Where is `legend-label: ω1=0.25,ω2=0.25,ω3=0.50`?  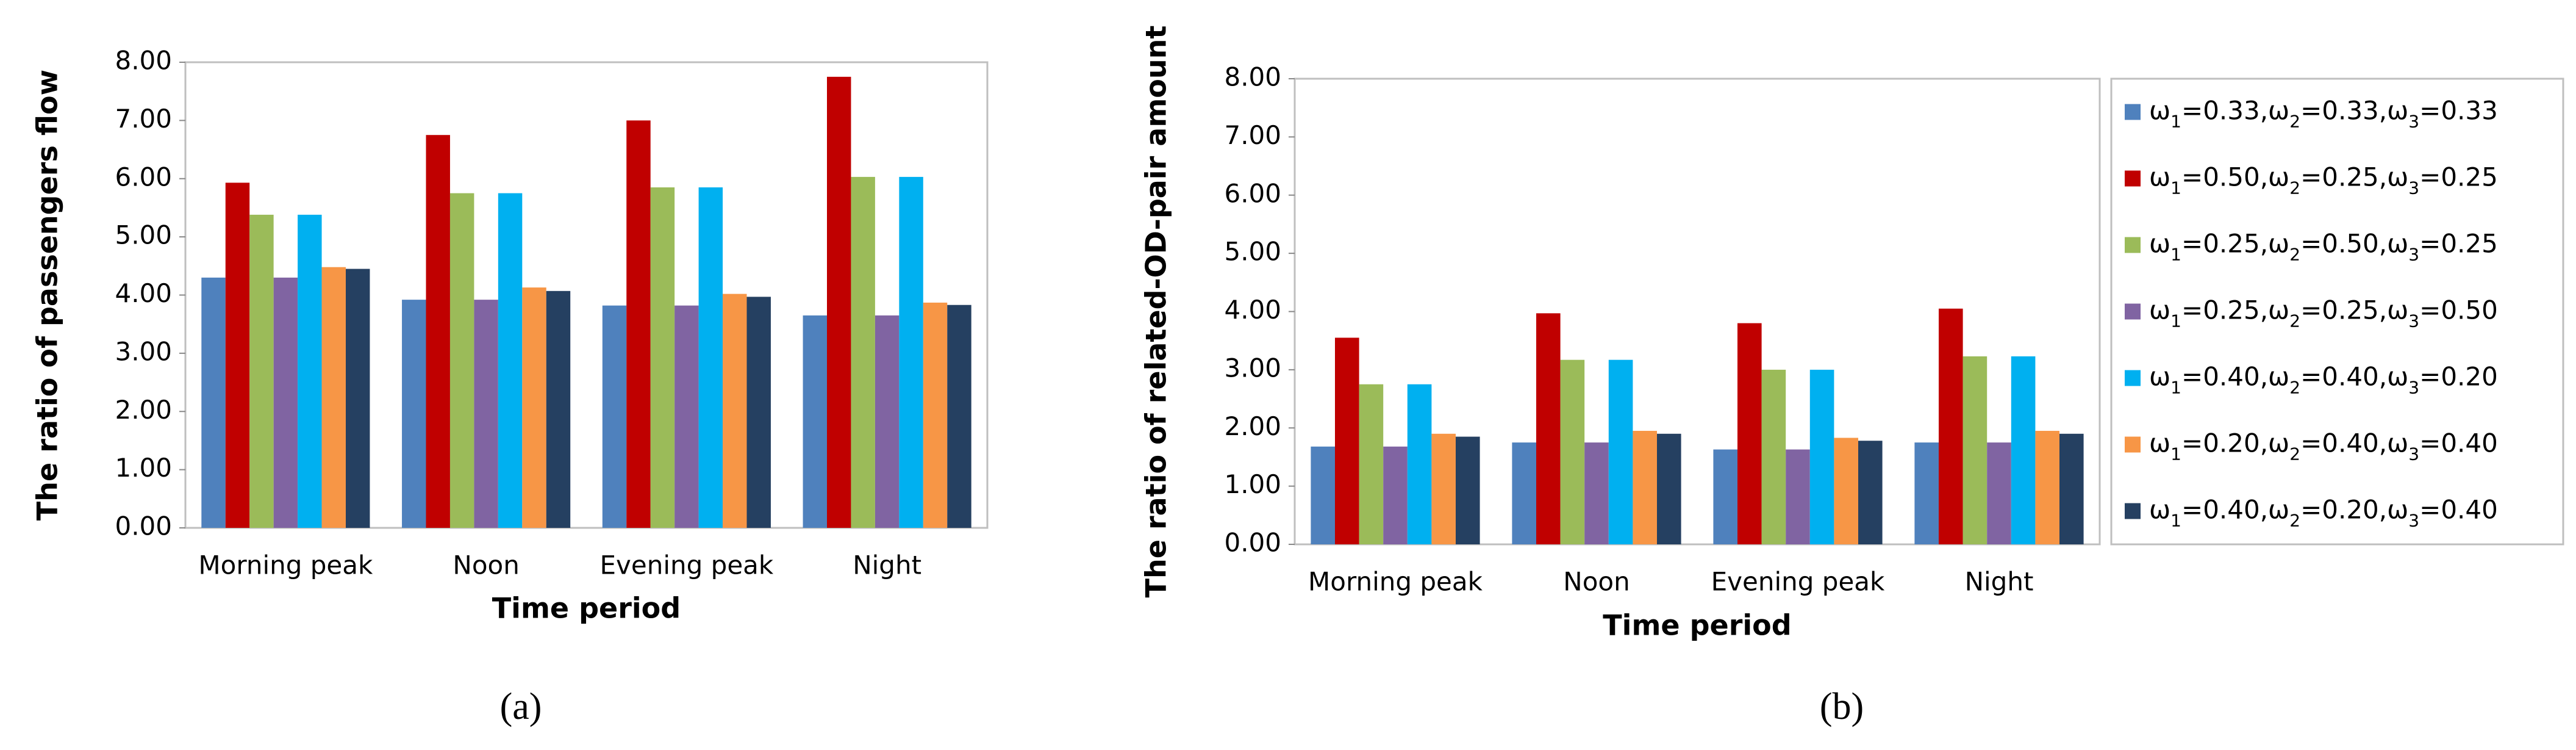
legend-label: ω1=0.25,ω2=0.25,ω3=0.50 is located at coordinates (2323, 313).